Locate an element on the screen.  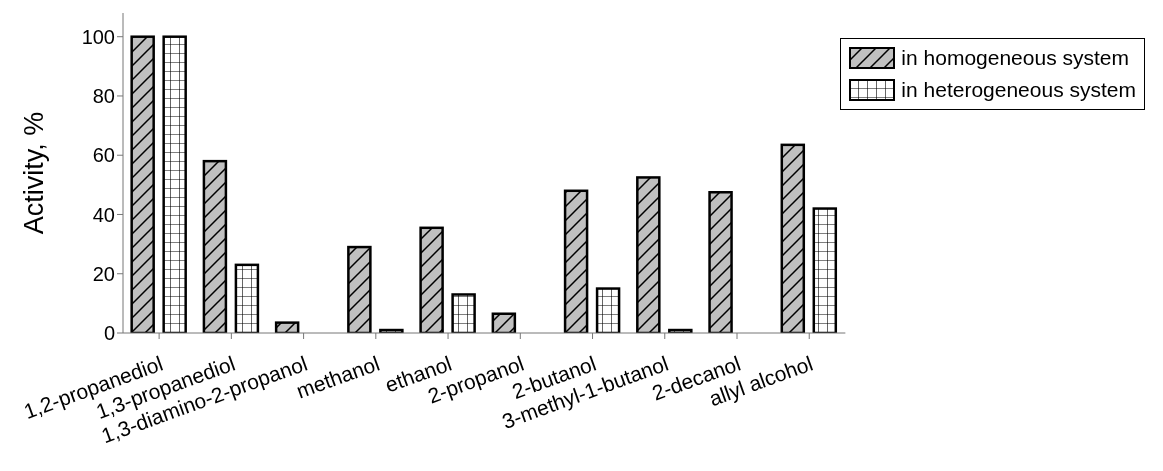
y-tick-label: 20 is located at coordinates (103, 273).